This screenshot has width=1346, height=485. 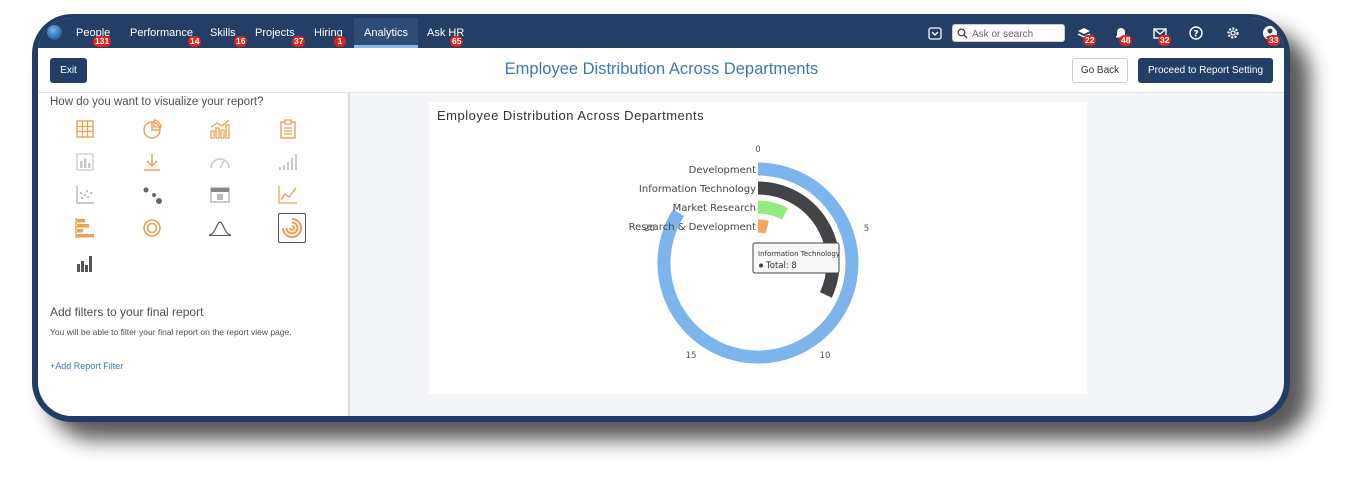 What do you see at coordinates (152, 228) in the screenshot?
I see `donut-chart-icon` at bounding box center [152, 228].